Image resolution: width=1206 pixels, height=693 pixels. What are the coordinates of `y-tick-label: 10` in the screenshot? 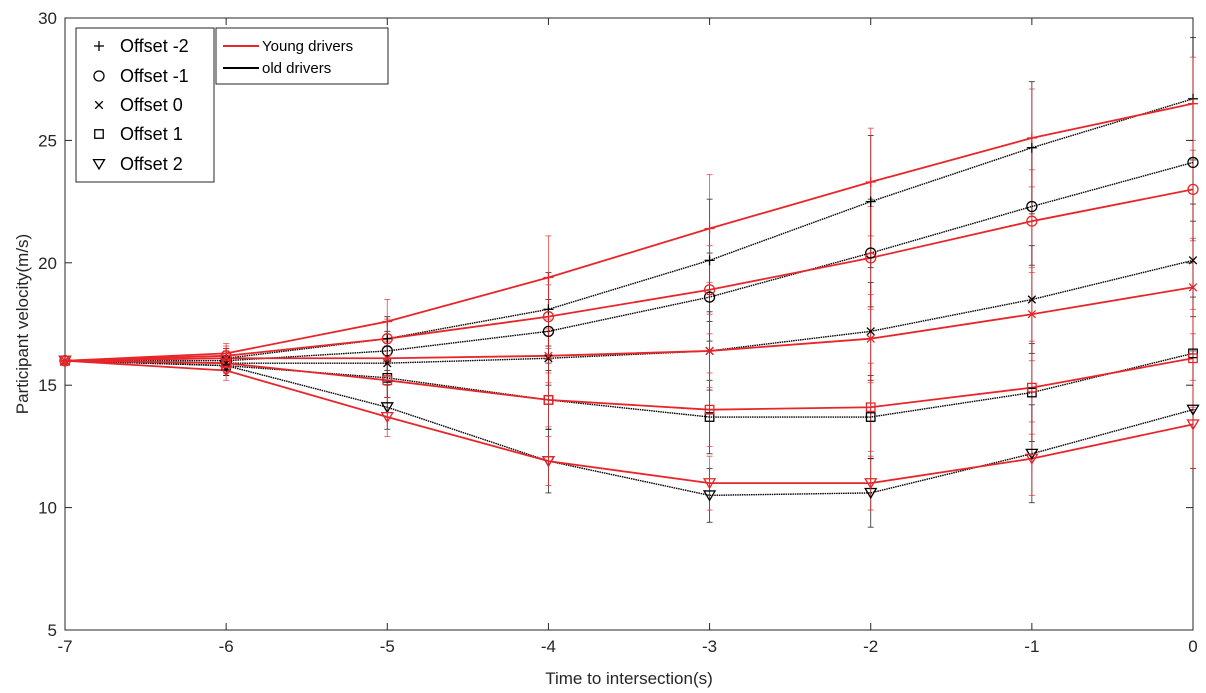 It's located at (47, 508).